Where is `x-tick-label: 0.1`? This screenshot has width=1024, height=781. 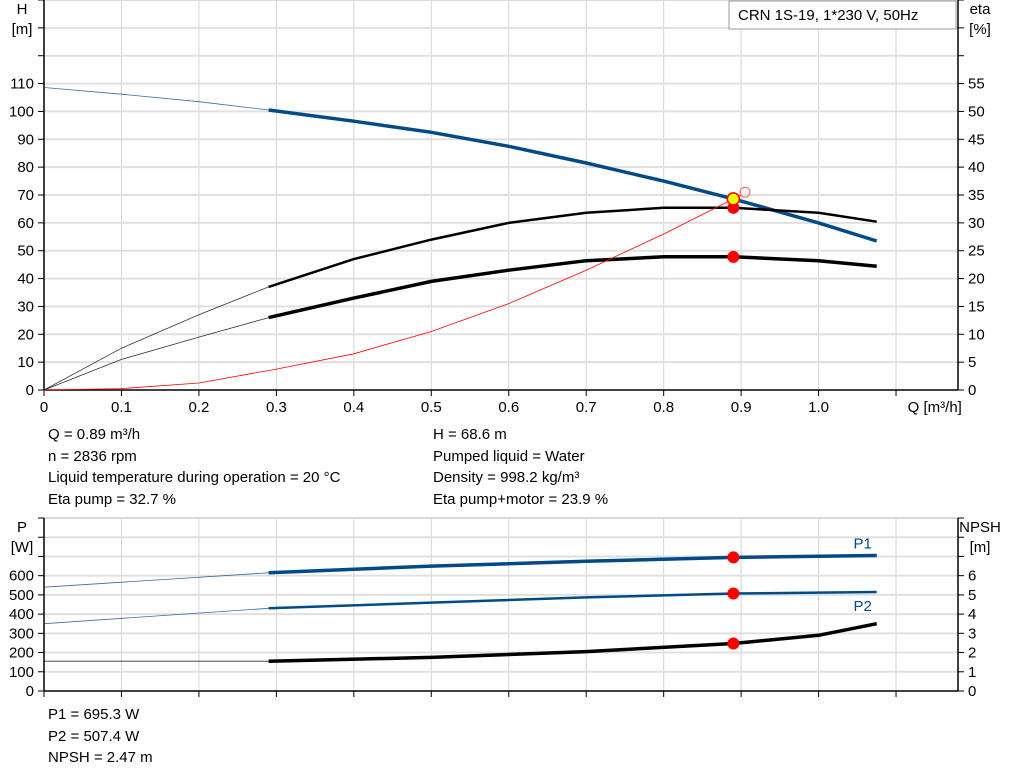 x-tick-label: 0.1 is located at coordinates (121, 407).